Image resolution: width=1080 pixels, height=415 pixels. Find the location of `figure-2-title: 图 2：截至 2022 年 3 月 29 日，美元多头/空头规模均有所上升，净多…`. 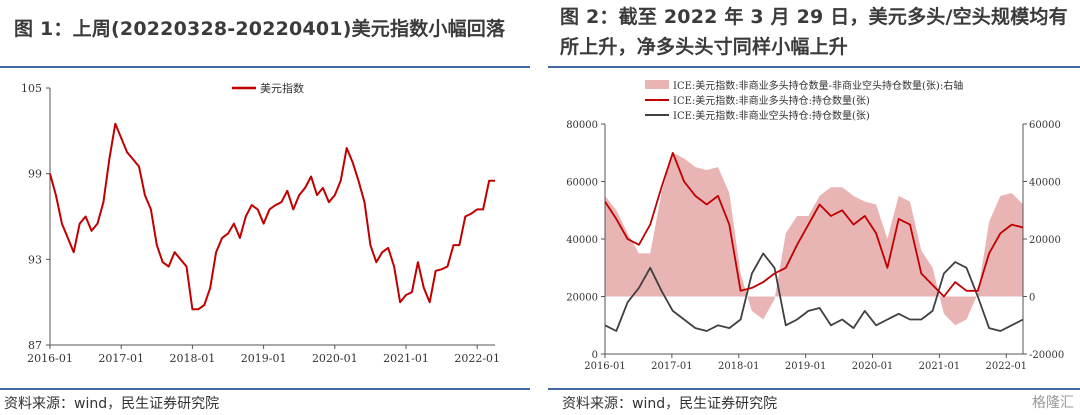

figure-2-title: 图 2：截至 2022 年 3 月 29 日，美元多头/空头规模均有所上升，净多… is located at coordinates (814, 32).